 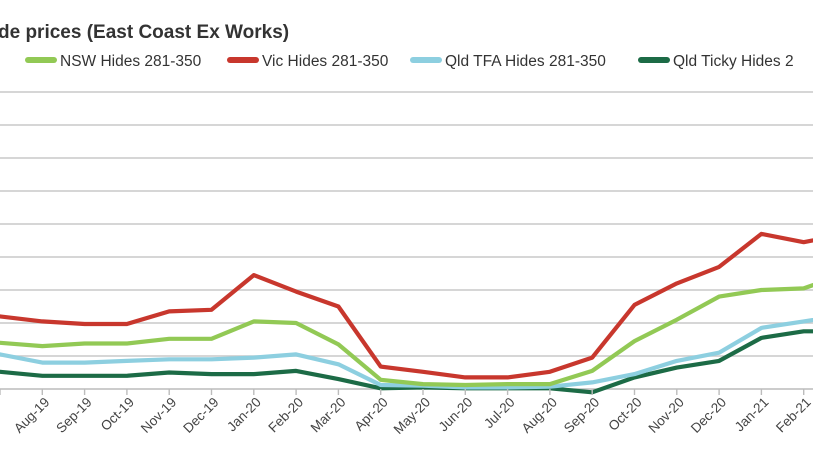 I want to click on chart-title: de prices (East Coast Ex Works), so click(x=144, y=32).